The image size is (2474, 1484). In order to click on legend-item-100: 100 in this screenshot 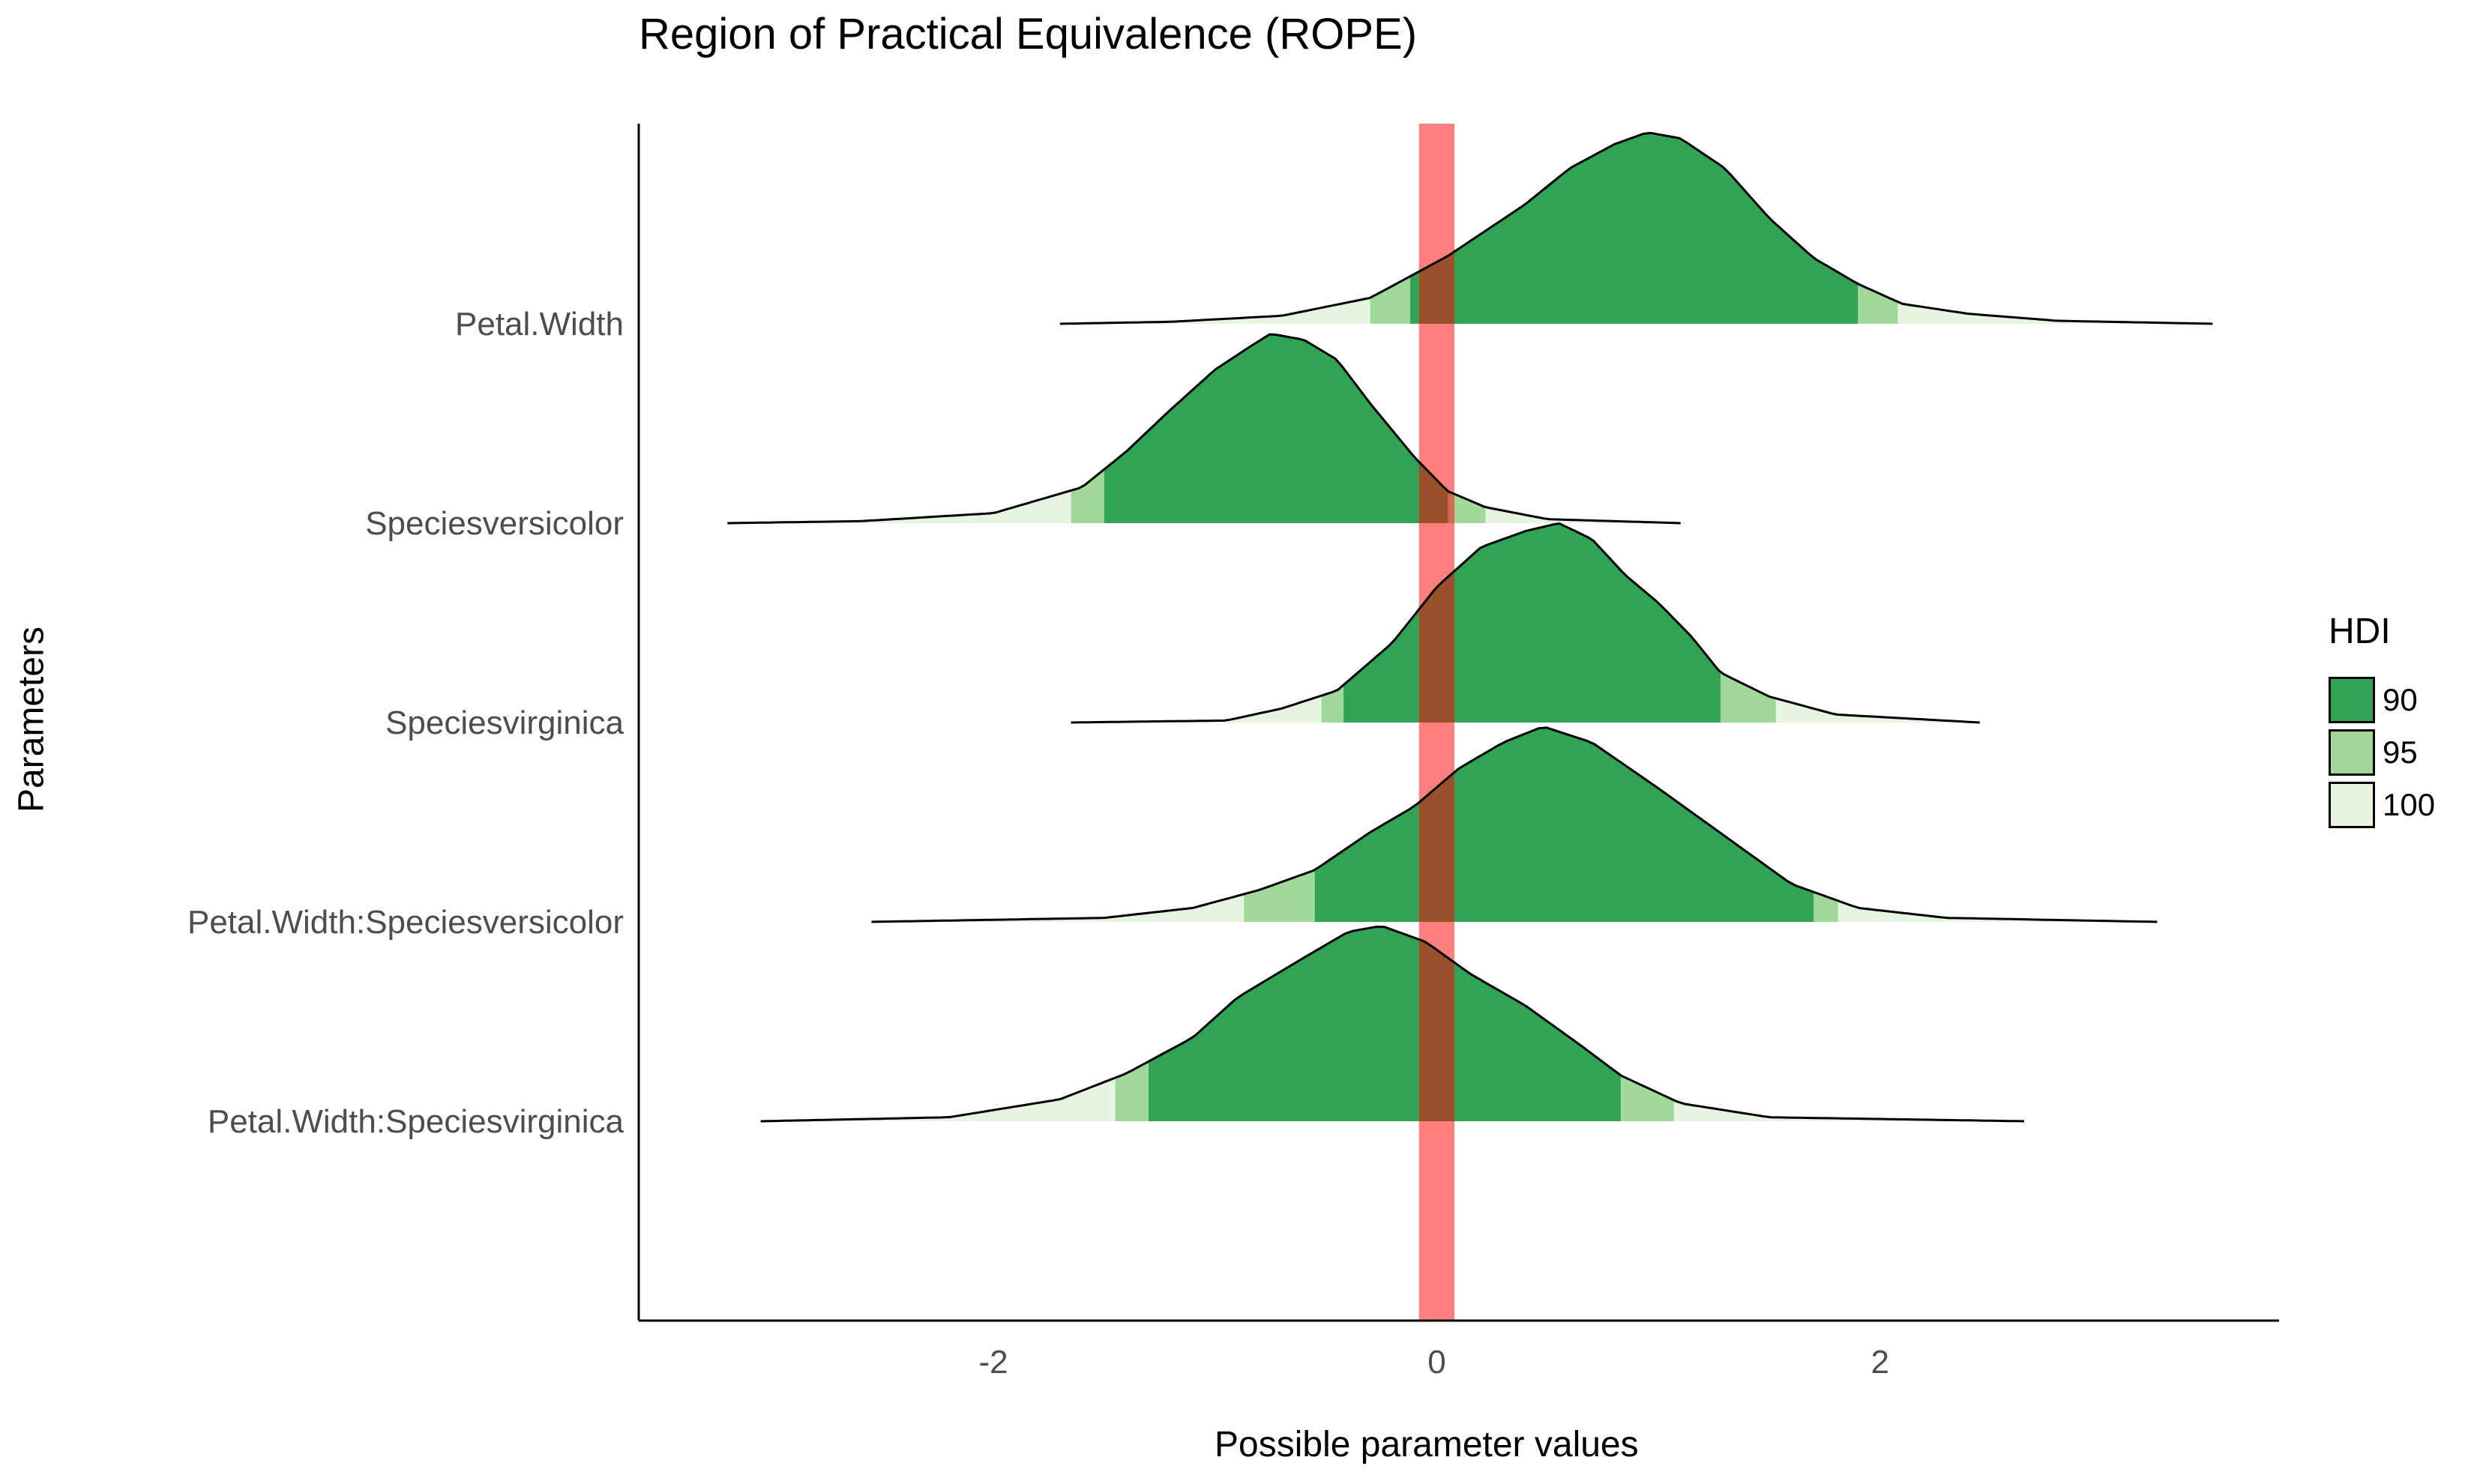, I will do `click(2382, 805)`.